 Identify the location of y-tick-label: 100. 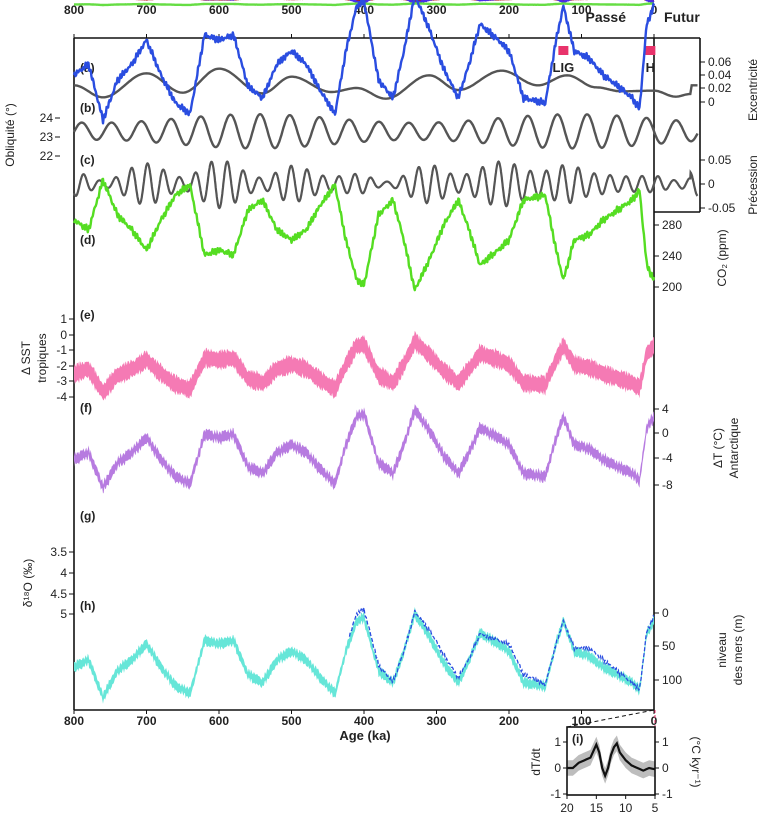
(672, 680).